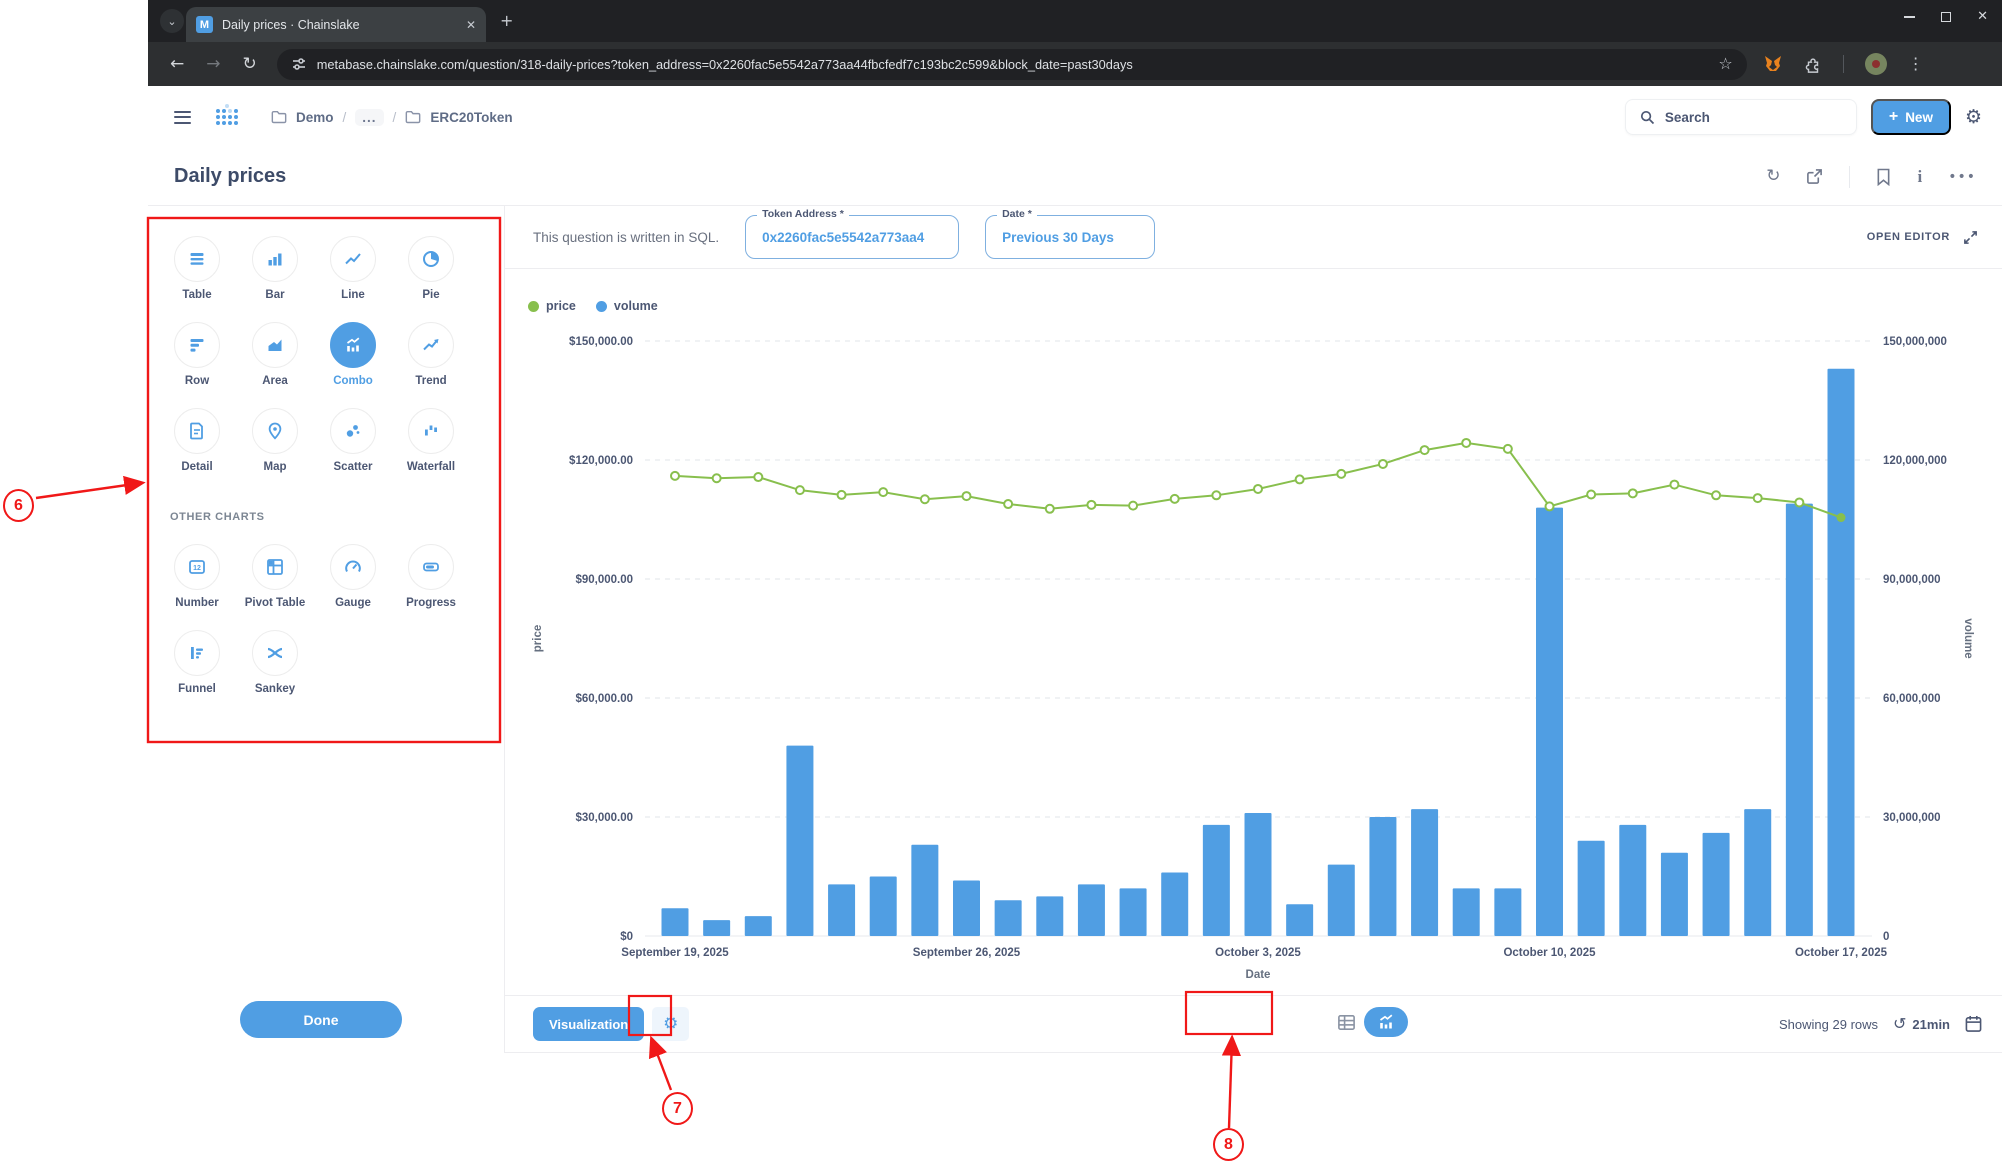 This screenshot has width=2002, height=1161. Describe the element at coordinates (589, 1024) in the screenshot. I see `visualization-button: Visualization` at that location.